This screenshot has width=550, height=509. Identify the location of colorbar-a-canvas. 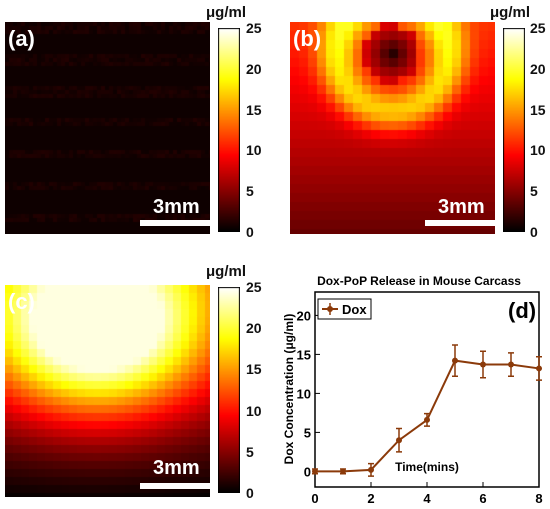
(229, 130).